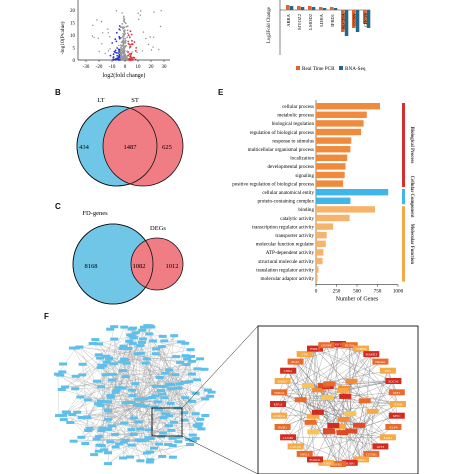 The image size is (474, 474). I want to click on hub-node-label: IRF1, so click(396, 393).